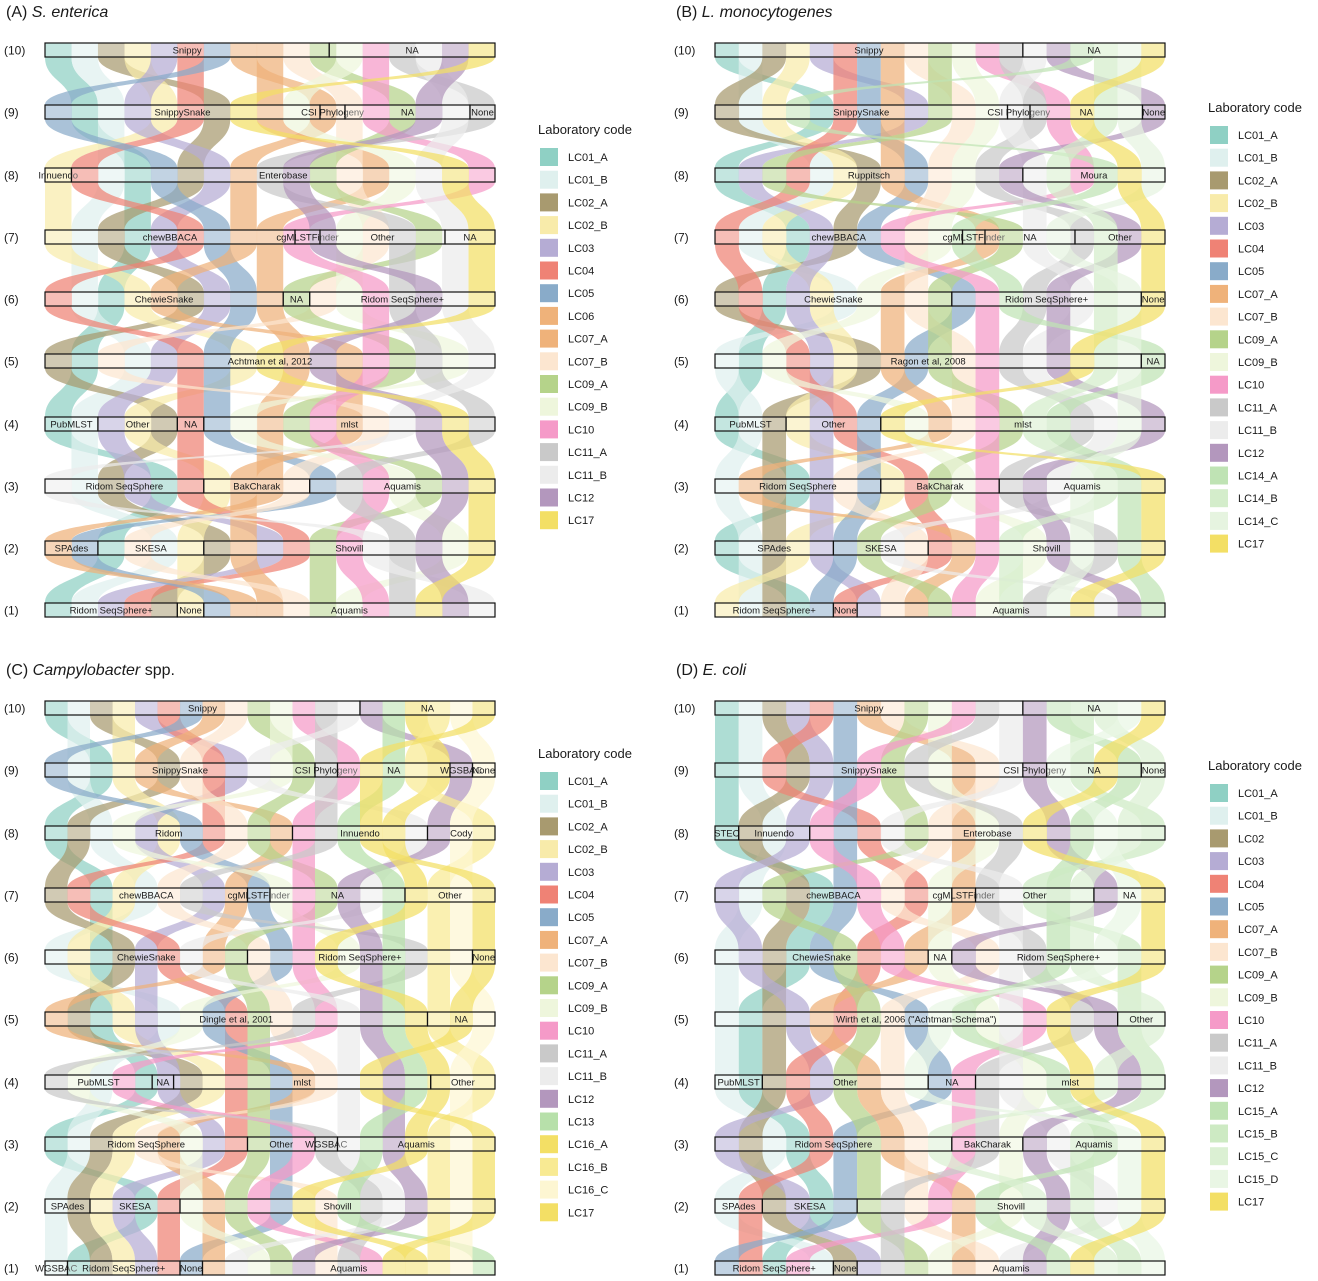 The image size is (1318, 1281). I want to click on stratum-label: CSI Phylogeny, so click(1018, 113).